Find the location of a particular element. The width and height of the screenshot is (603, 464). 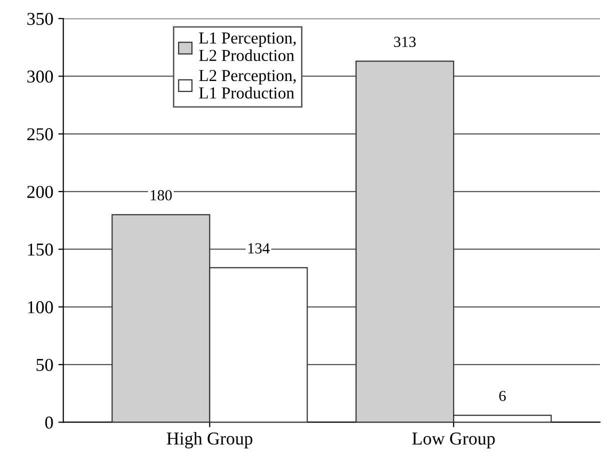

legend-label: L2 Perception, L1 Production is located at coordinates (247, 84).